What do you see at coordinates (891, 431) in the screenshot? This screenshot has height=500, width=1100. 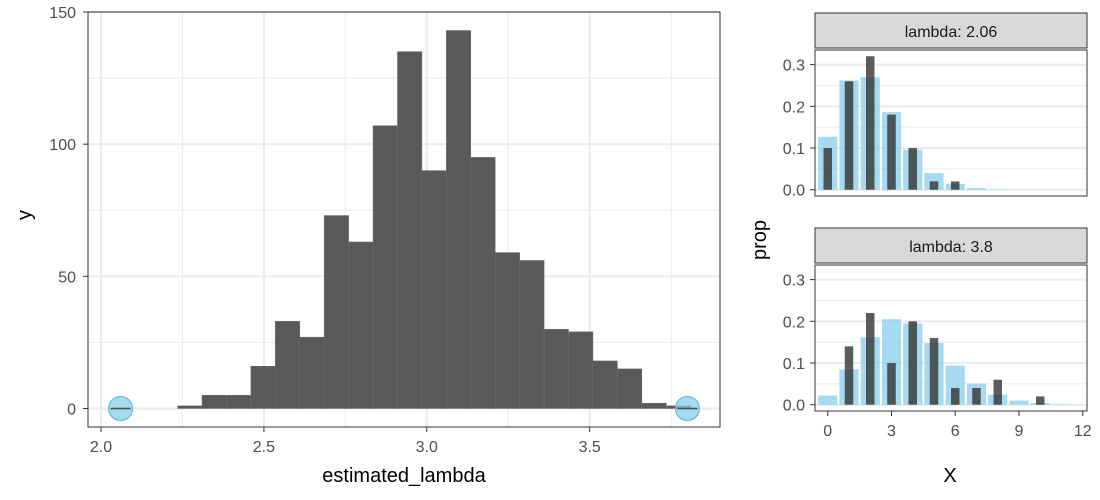 I see `facet-x-tick-label: 3` at bounding box center [891, 431].